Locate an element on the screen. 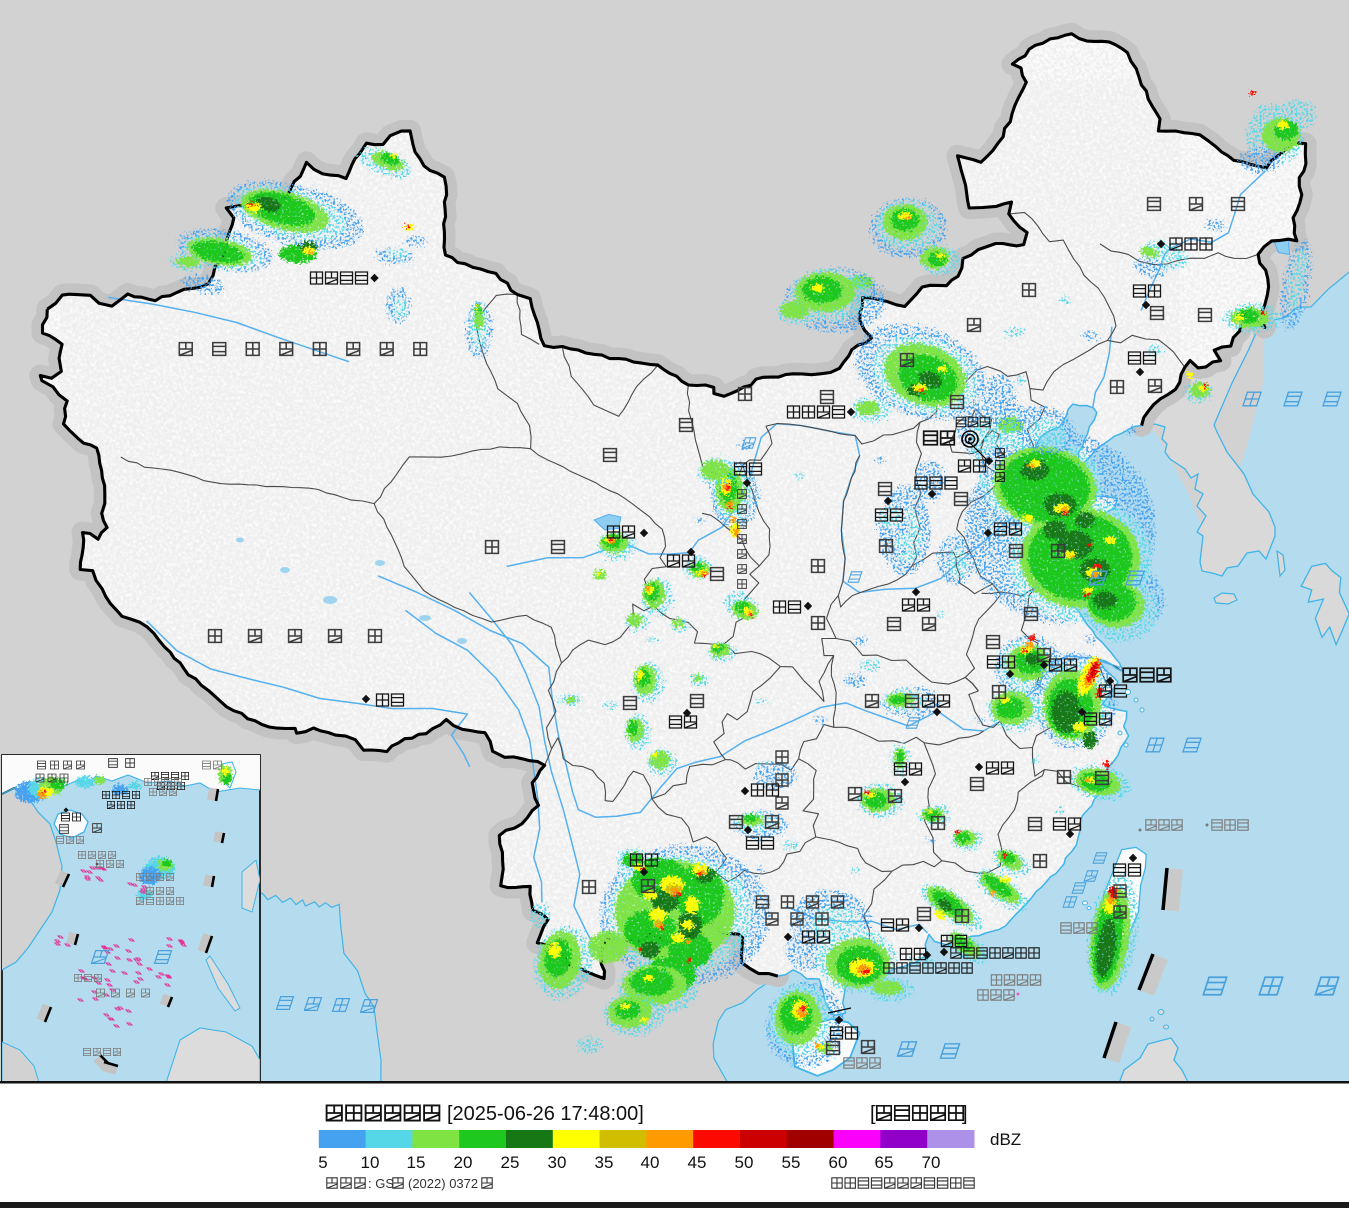  svg-text:: GS: : GS is located at coordinates (381, 1183).